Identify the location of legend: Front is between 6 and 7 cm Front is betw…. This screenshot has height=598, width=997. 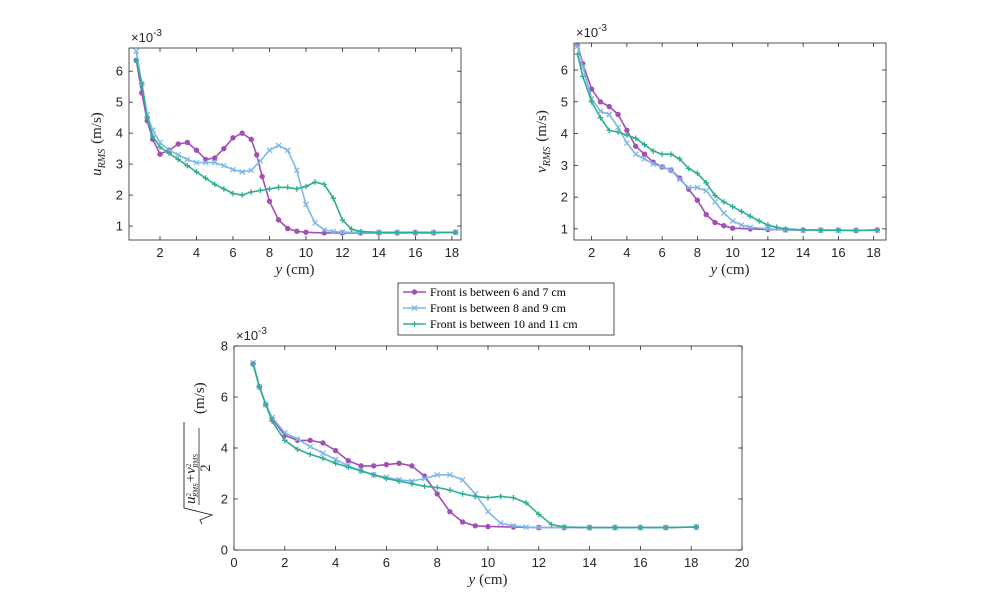
(506, 309).